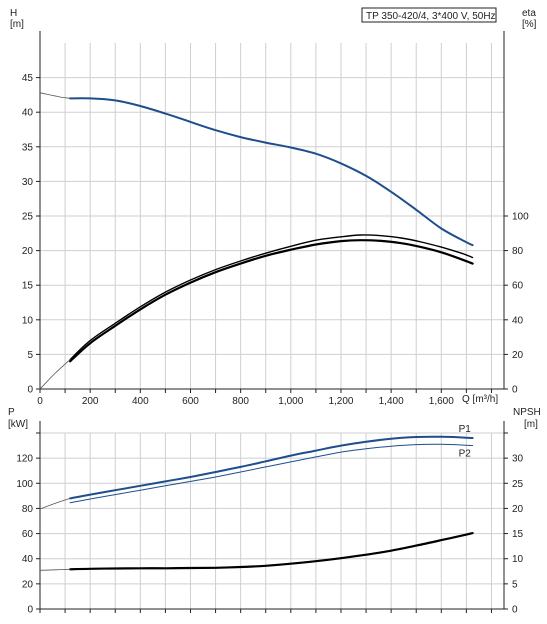 This screenshot has width=547, height=624. Describe the element at coordinates (520, 217) in the screenshot. I see `right-axis-tick-label: 100` at that location.